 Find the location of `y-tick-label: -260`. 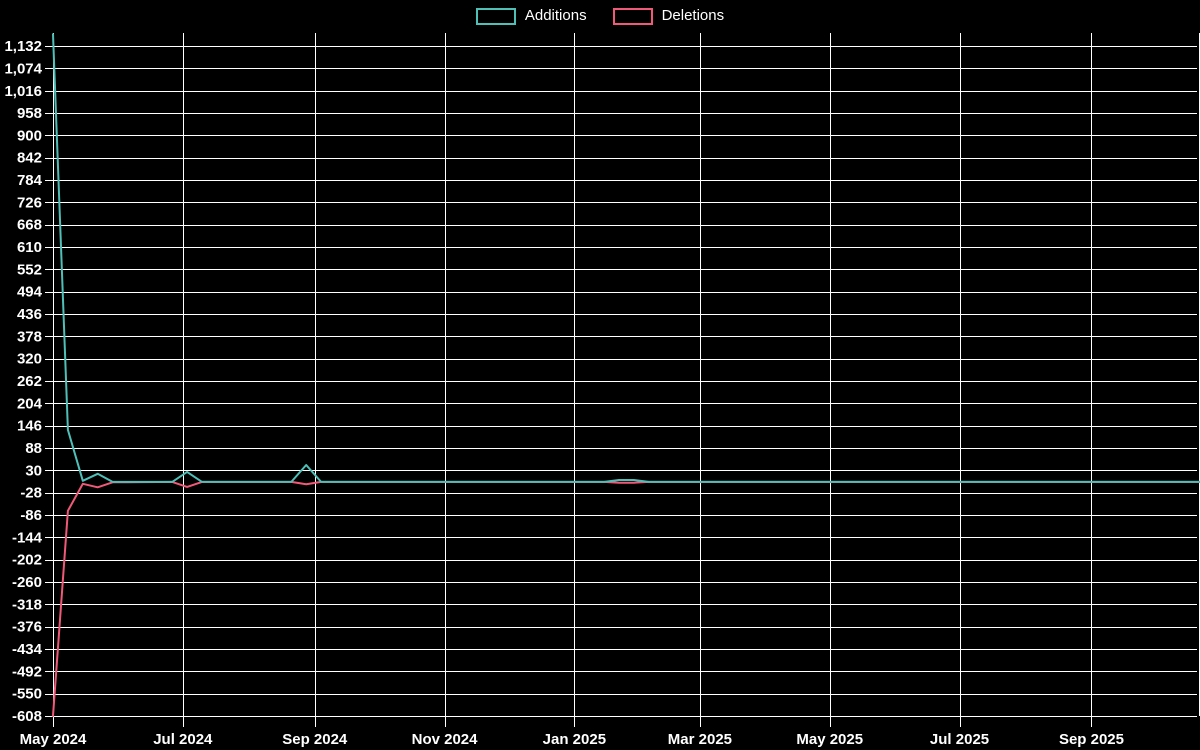

y-tick-label: -260 is located at coordinates (27, 582).